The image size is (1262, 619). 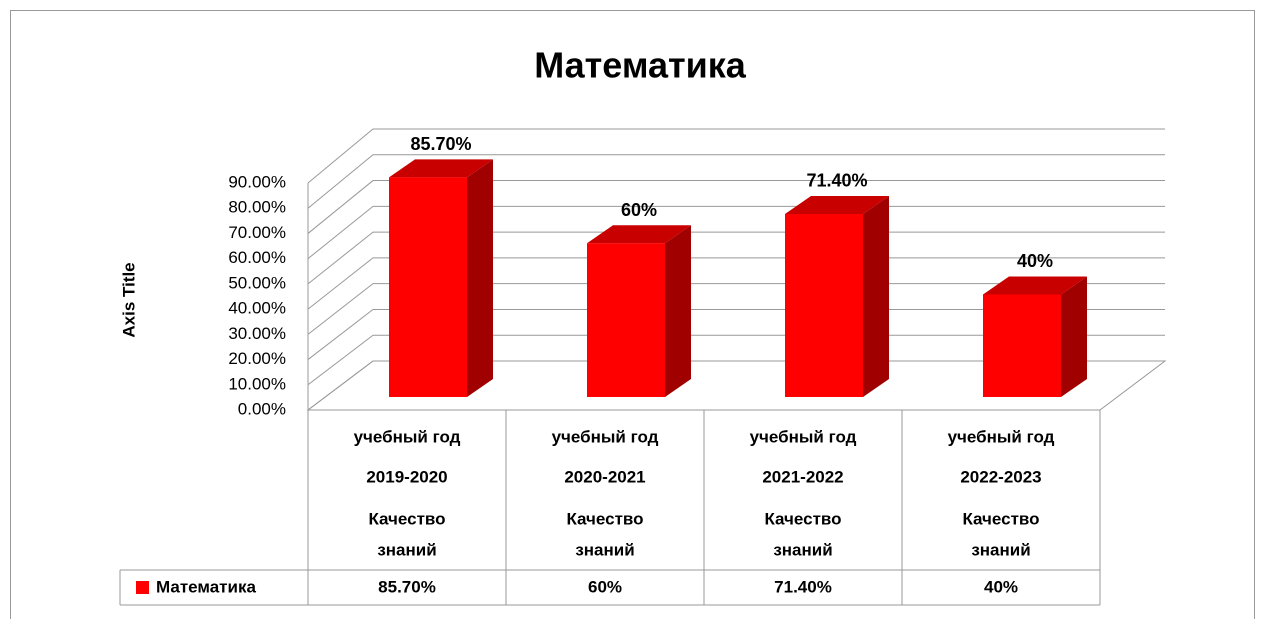 What do you see at coordinates (257, 358) in the screenshot?
I see `y-tick-label: 20.00%` at bounding box center [257, 358].